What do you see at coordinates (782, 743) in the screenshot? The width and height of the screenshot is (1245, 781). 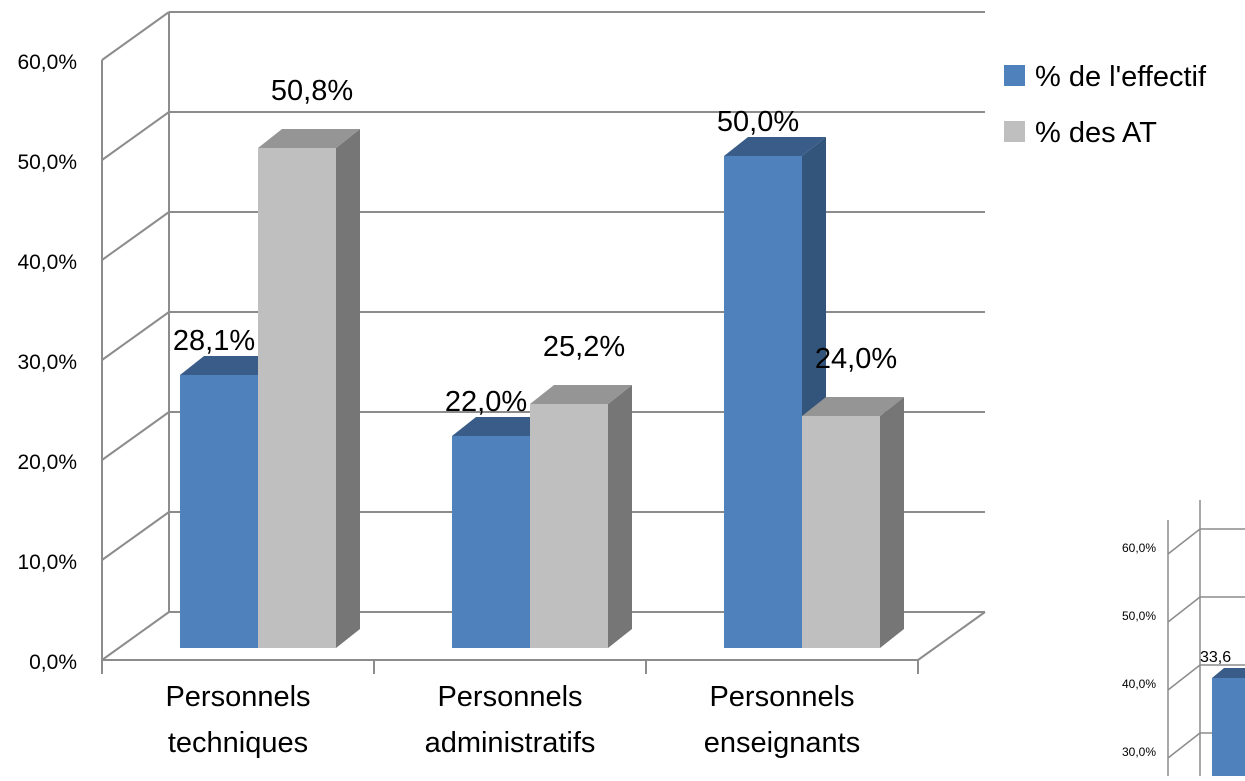 I see `x-tick-label-line: enseignants` at bounding box center [782, 743].